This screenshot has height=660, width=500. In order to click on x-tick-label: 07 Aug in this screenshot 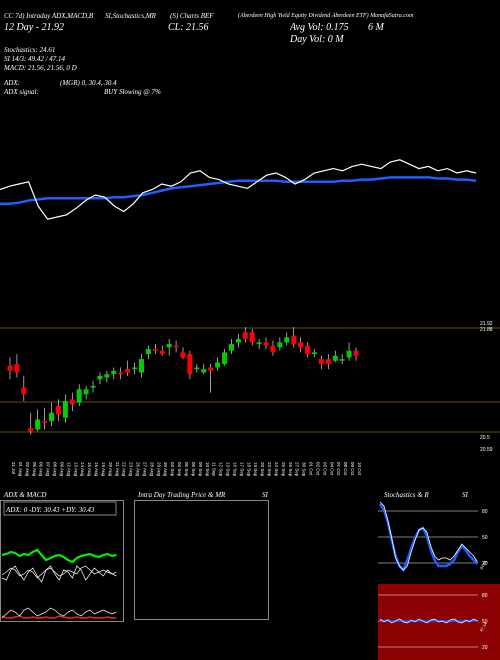, I will do `click(48, 469)`.